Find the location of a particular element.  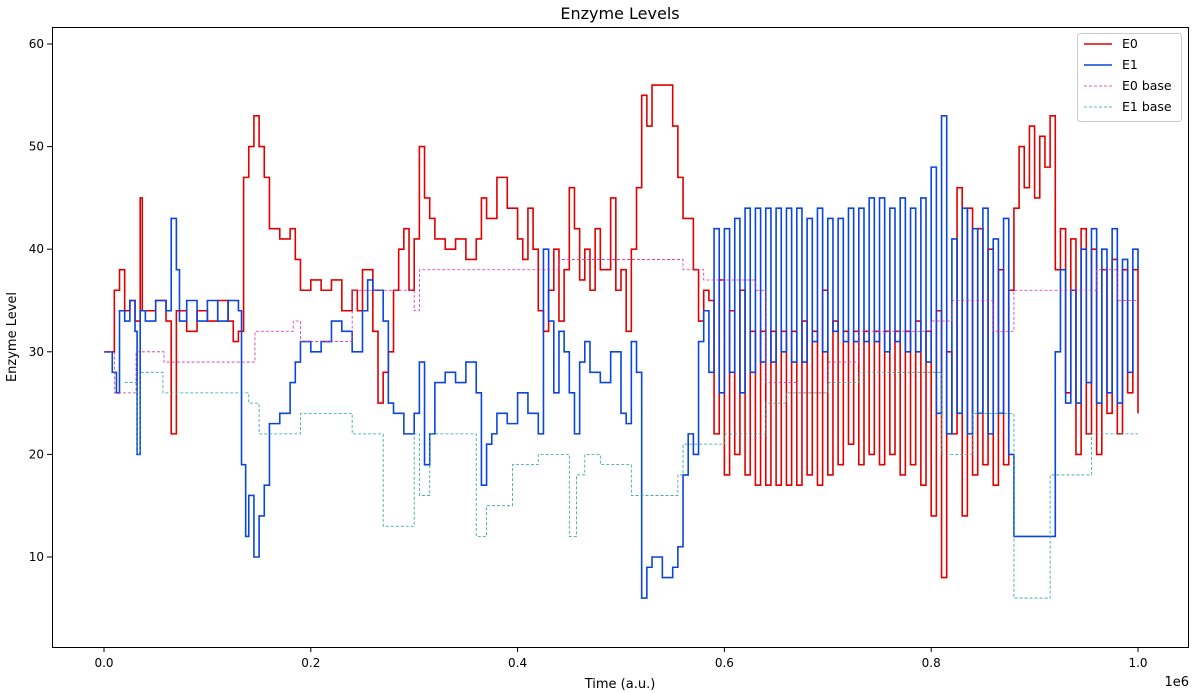

legend-label: E0 base is located at coordinates (1147, 85).